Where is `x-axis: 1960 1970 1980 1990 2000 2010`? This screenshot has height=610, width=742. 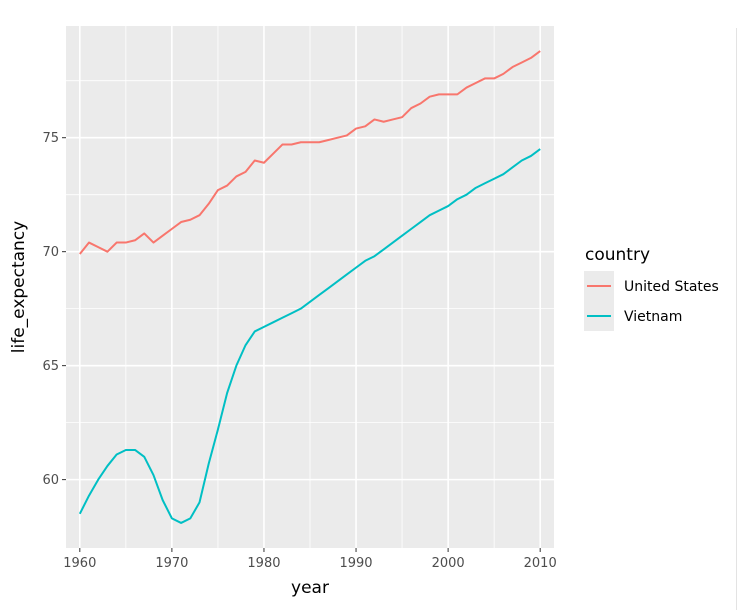
x-axis: 1960 1970 1980 1990 2000 2010 is located at coordinates (310, 559).